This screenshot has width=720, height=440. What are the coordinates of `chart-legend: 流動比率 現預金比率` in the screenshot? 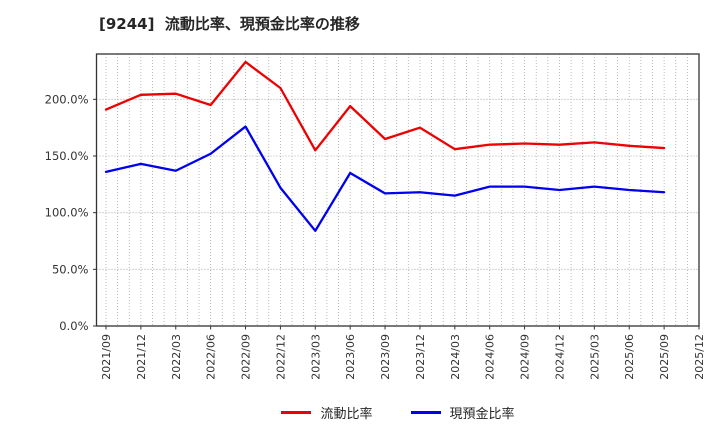 It's located at (398, 412).